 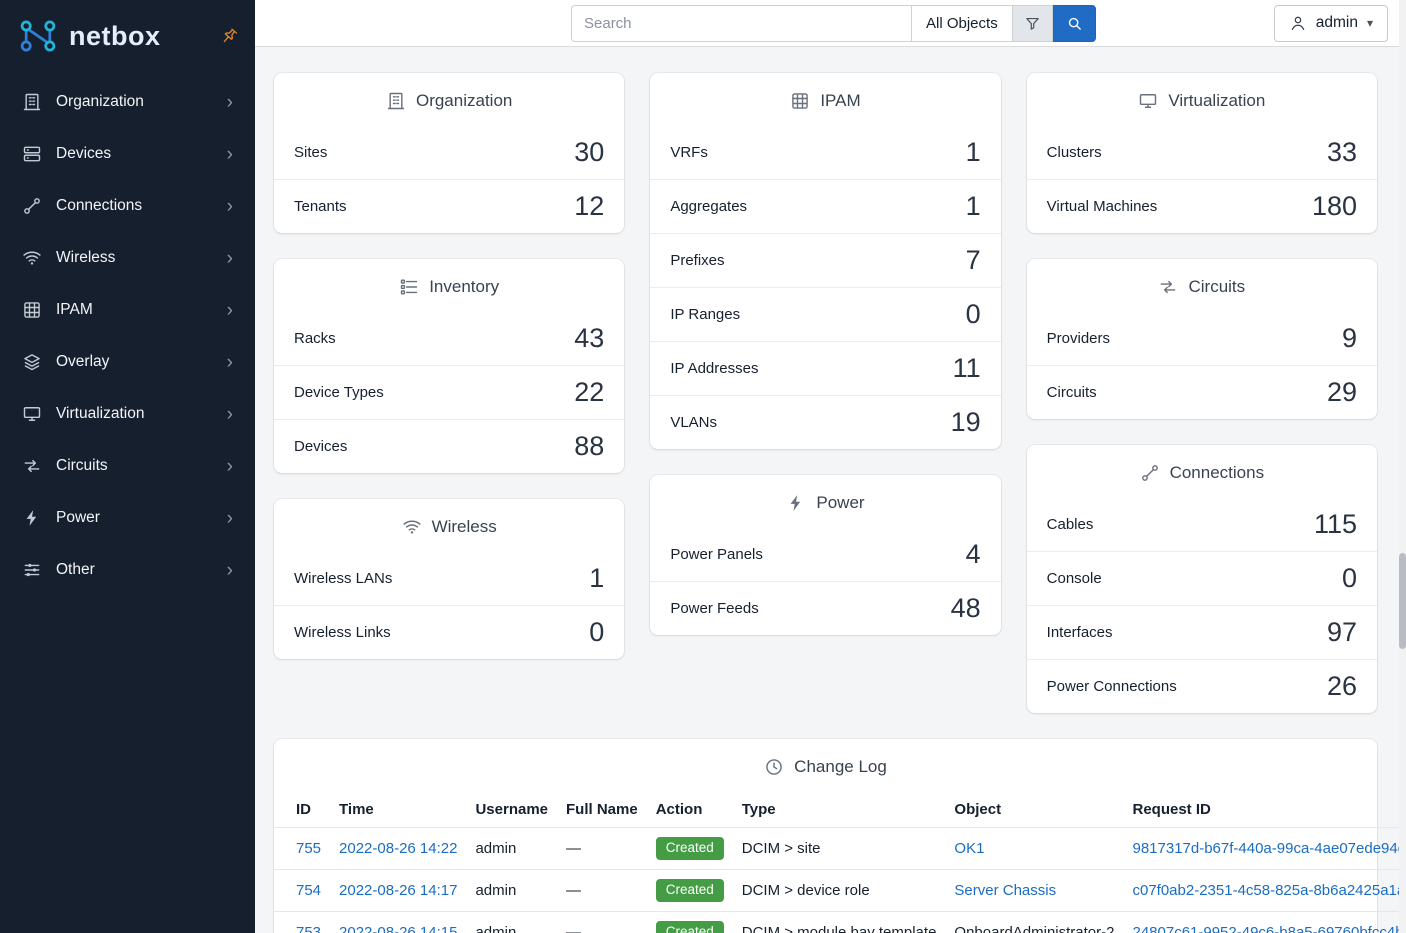 I want to click on stat-value: 88, so click(x=589, y=446).